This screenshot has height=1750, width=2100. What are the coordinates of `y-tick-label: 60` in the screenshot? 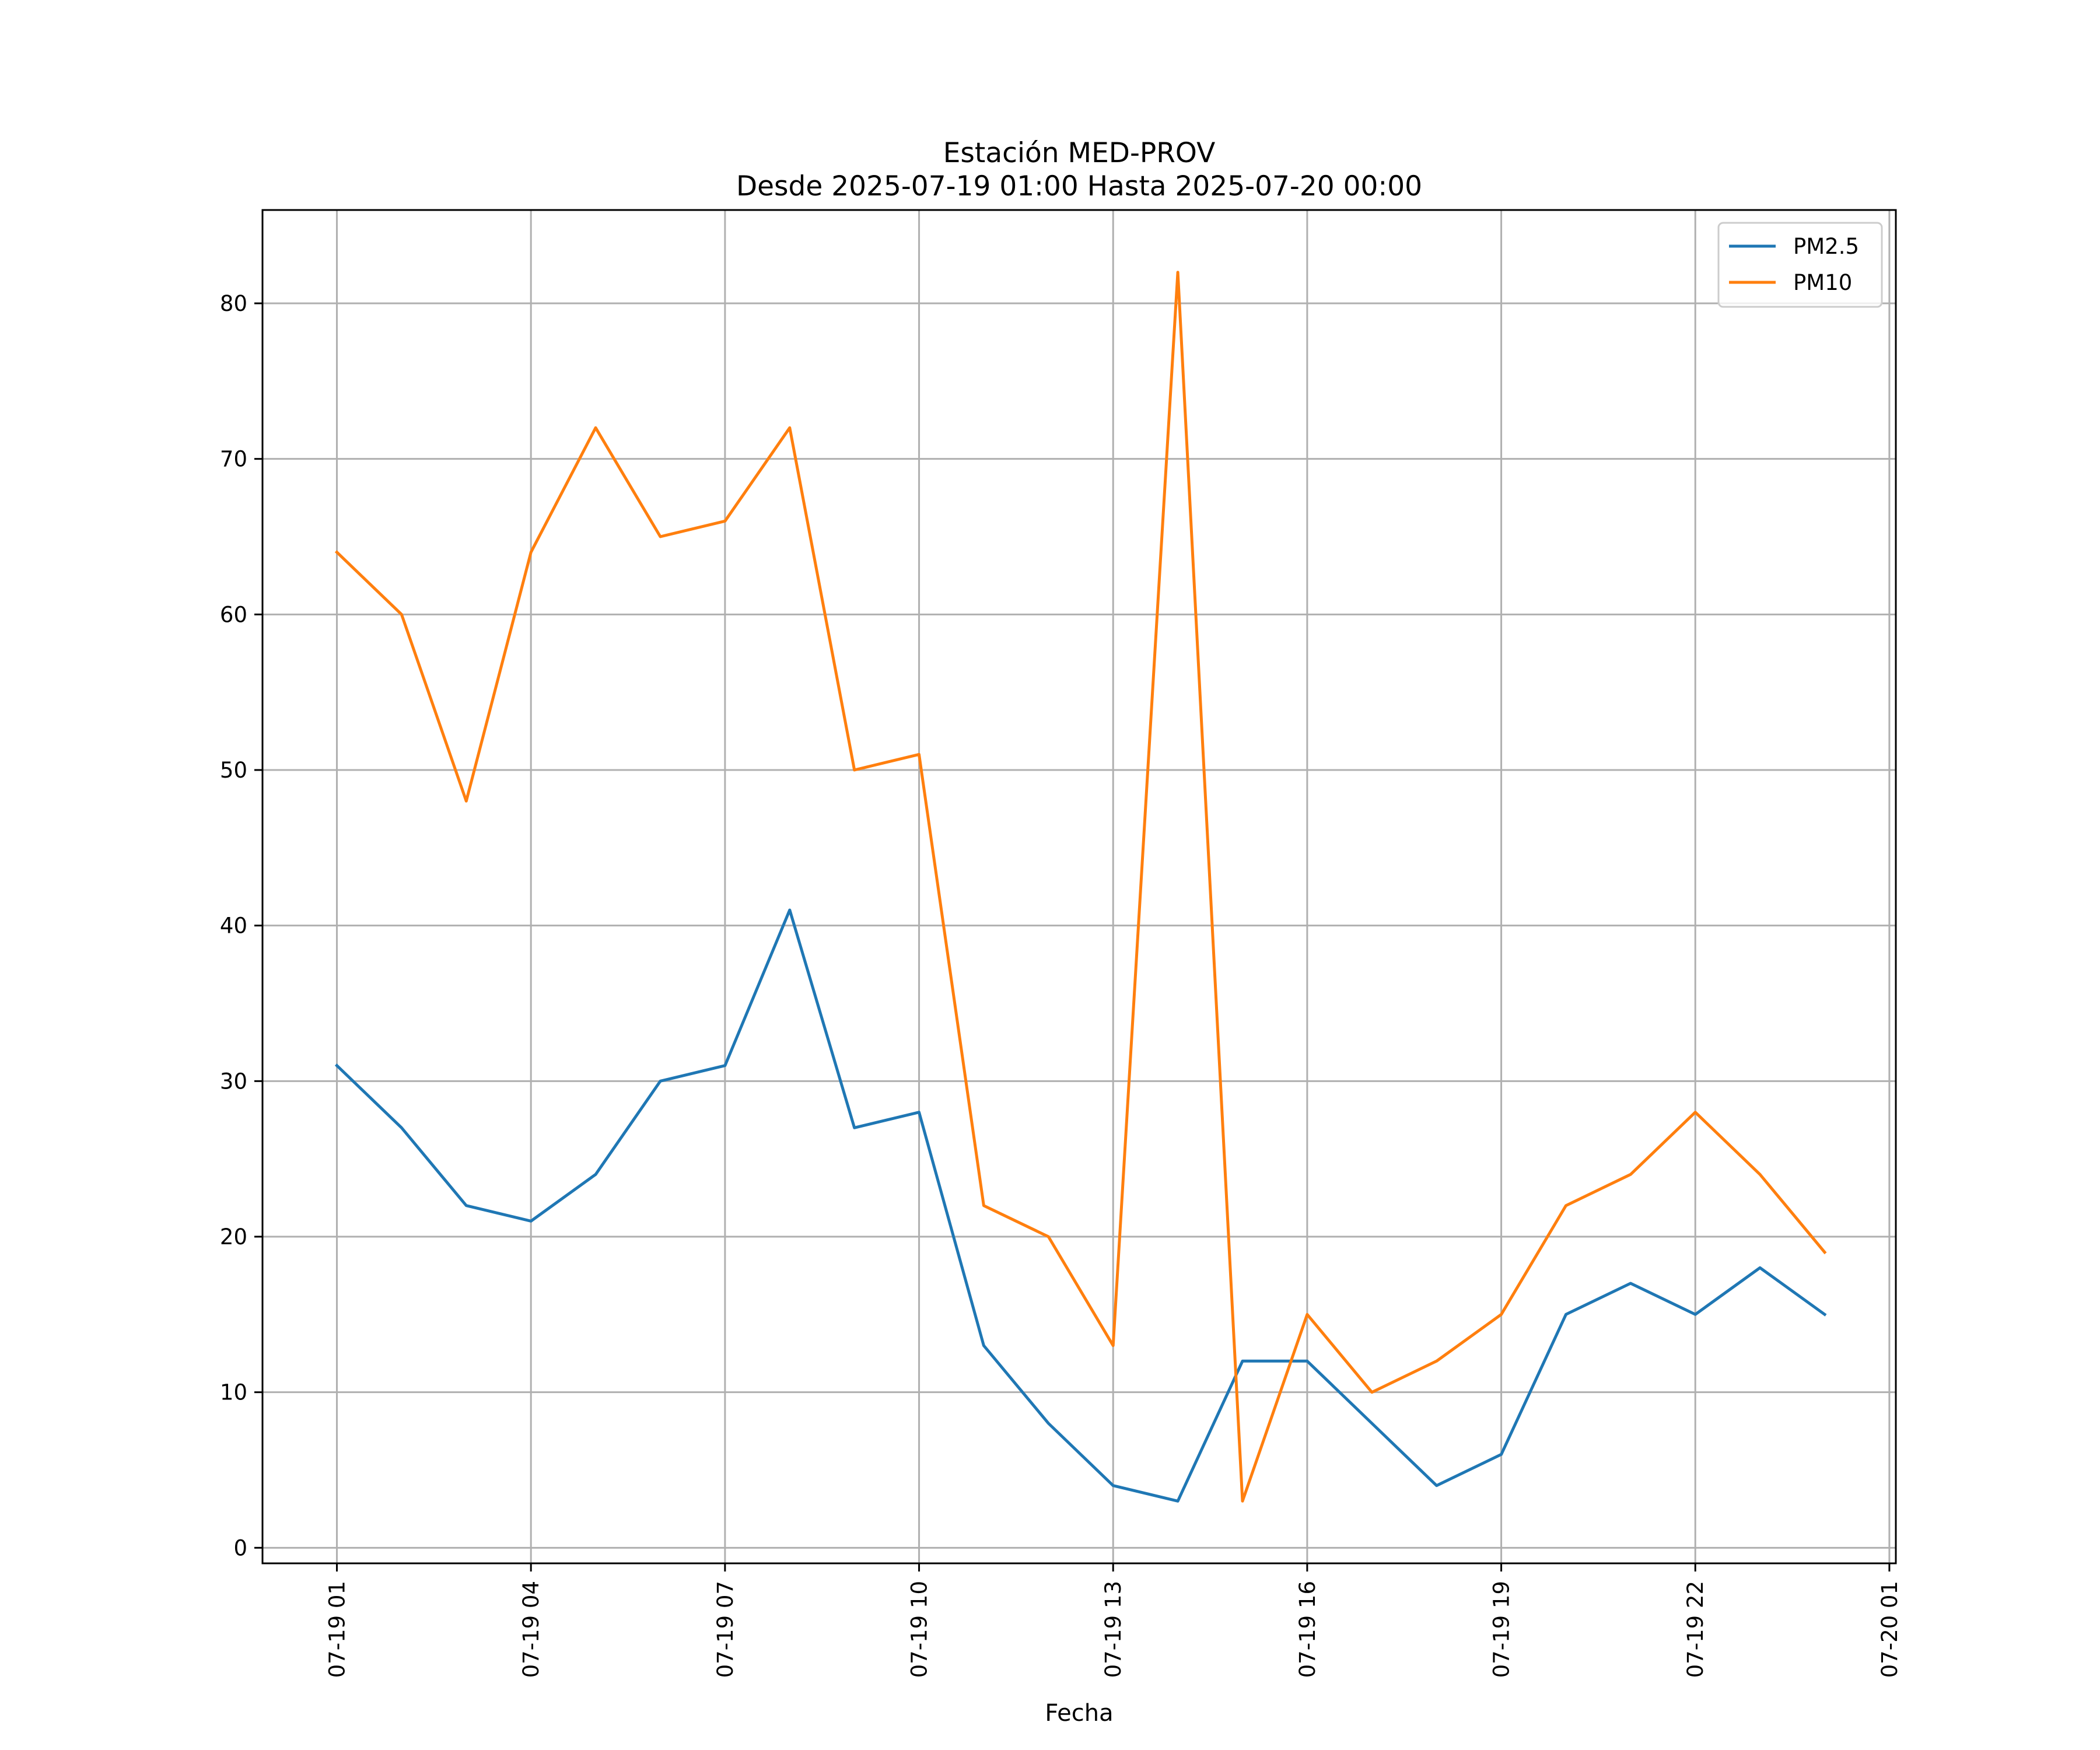 It's located at (233, 614).